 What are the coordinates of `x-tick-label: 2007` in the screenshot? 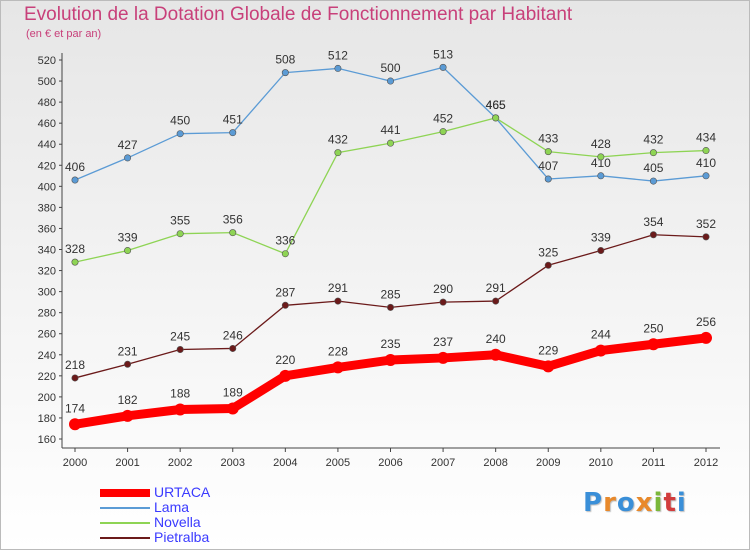 It's located at (443, 463).